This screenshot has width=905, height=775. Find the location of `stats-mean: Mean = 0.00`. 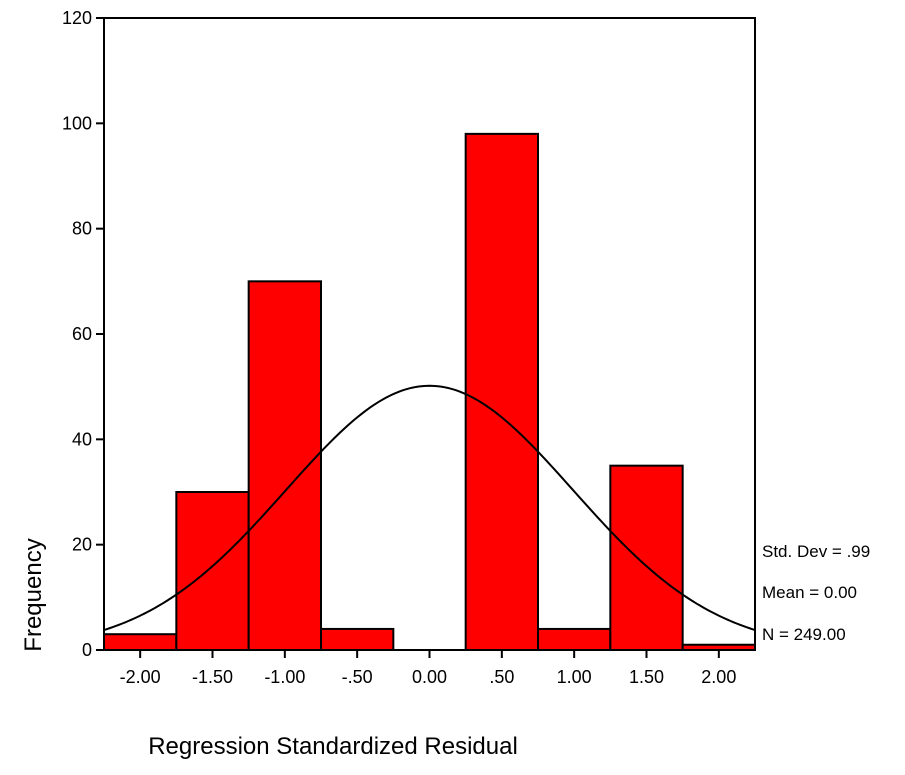

stats-mean: Mean = 0.00 is located at coordinates (809, 592).